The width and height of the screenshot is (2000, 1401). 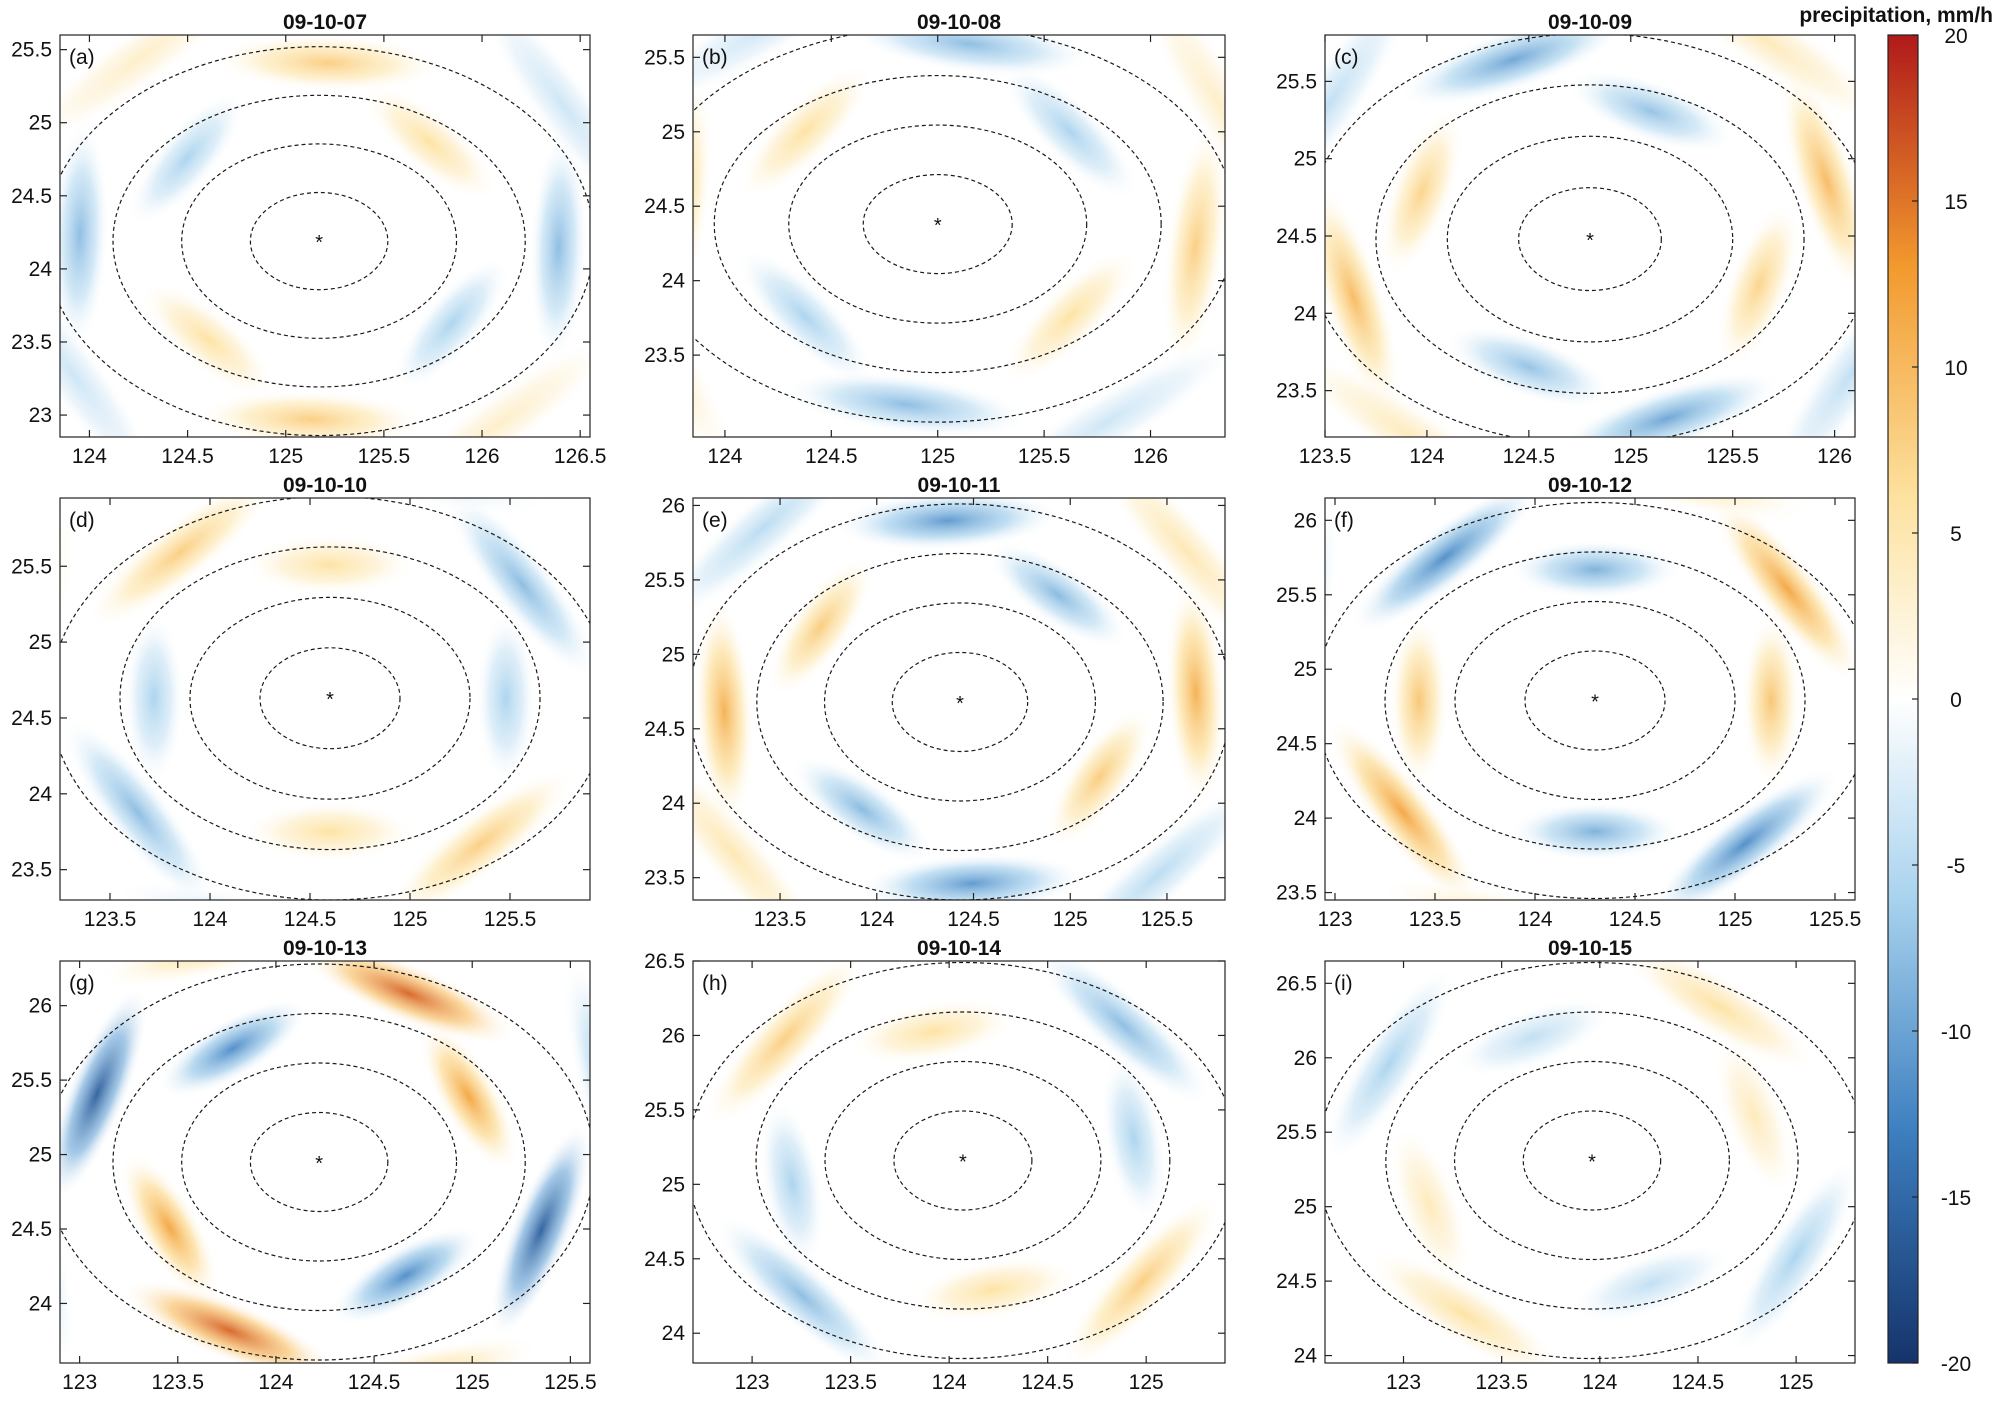 I want to click on panel-title: 09-10-11, so click(x=959, y=485).